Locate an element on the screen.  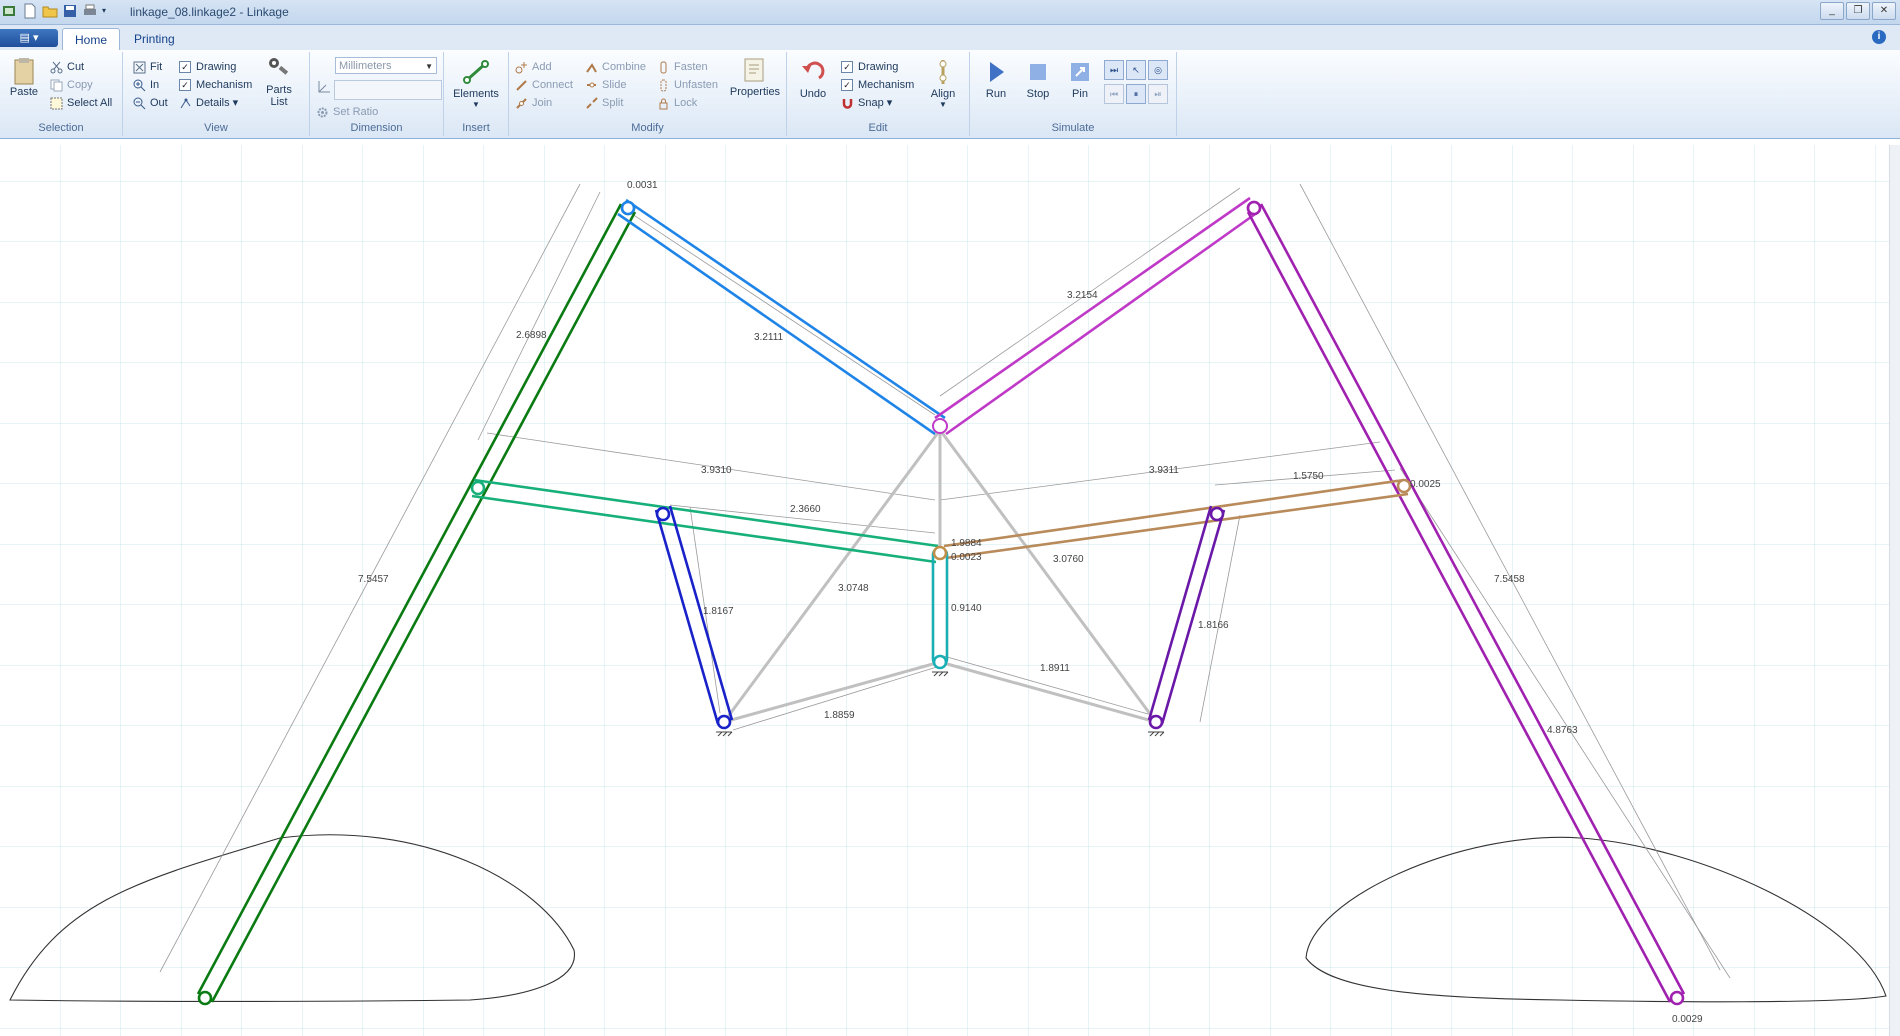
fasten-label: Fasten is located at coordinates (691, 67).